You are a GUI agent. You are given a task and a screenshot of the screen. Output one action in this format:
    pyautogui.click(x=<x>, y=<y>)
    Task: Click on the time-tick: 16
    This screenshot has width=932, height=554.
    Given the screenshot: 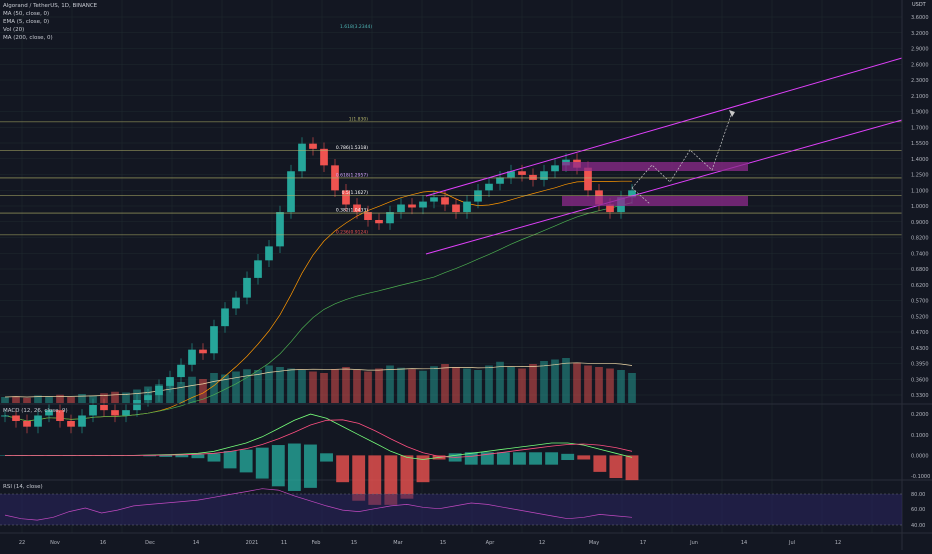 What is the action you would take?
    pyautogui.click(x=103, y=543)
    